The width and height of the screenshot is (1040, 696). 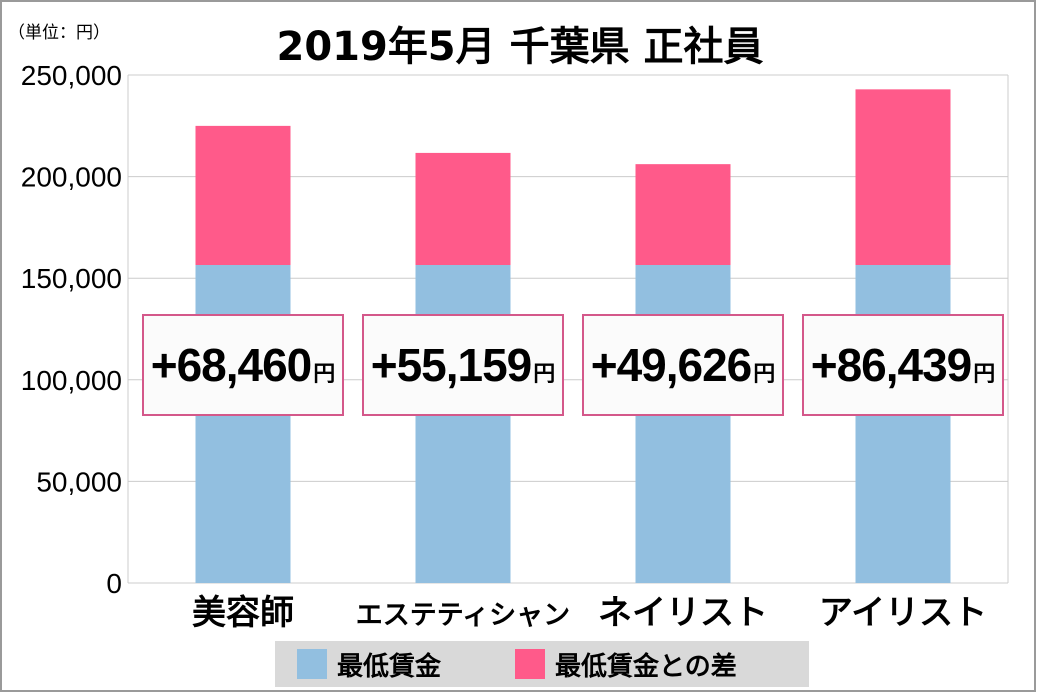 I want to click on category-label: エステティシャン, so click(x=463, y=615).